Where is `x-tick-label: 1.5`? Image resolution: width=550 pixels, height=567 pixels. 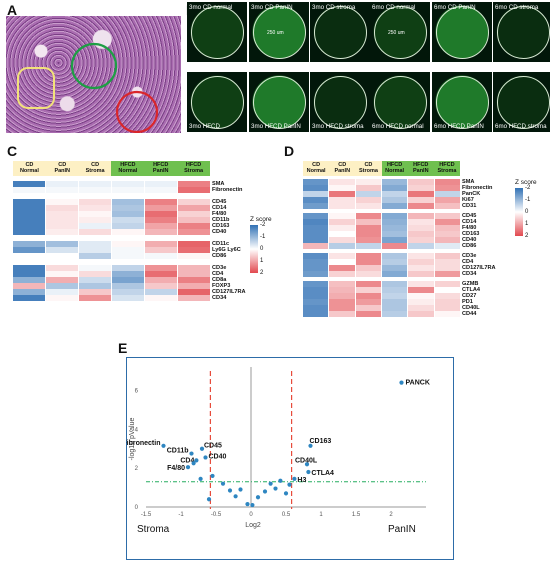 x-tick-label: 1.5 is located at coordinates (356, 515).